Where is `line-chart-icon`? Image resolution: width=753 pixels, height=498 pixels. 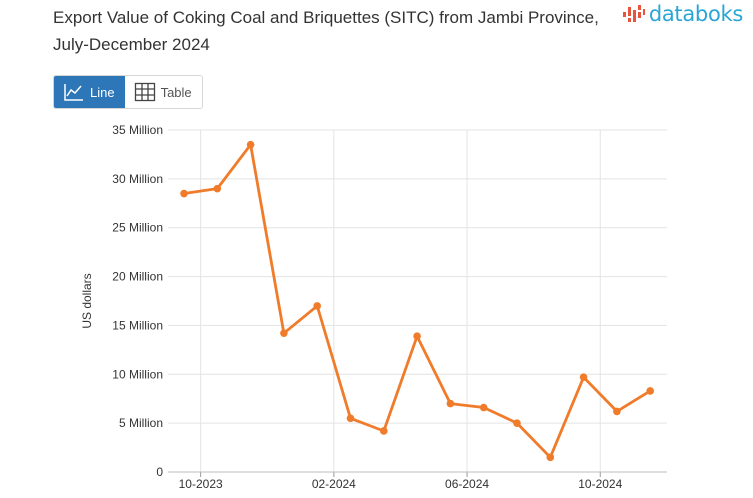
line-chart-icon is located at coordinates (73, 92).